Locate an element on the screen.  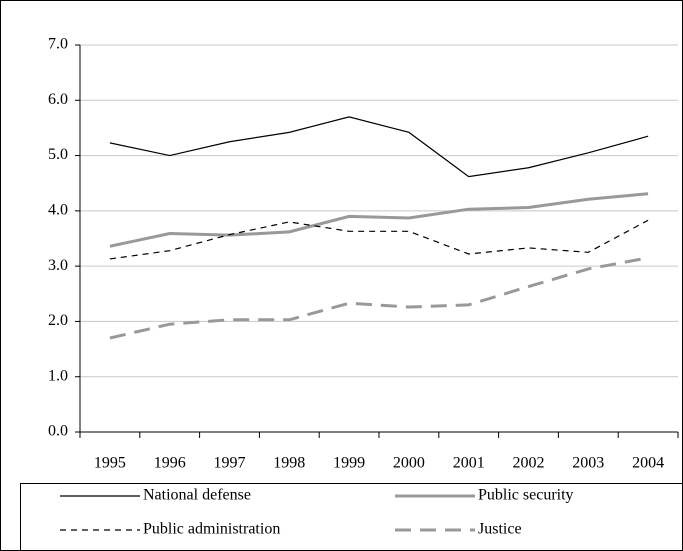
x-tick-label: 1998 is located at coordinates (289, 463).